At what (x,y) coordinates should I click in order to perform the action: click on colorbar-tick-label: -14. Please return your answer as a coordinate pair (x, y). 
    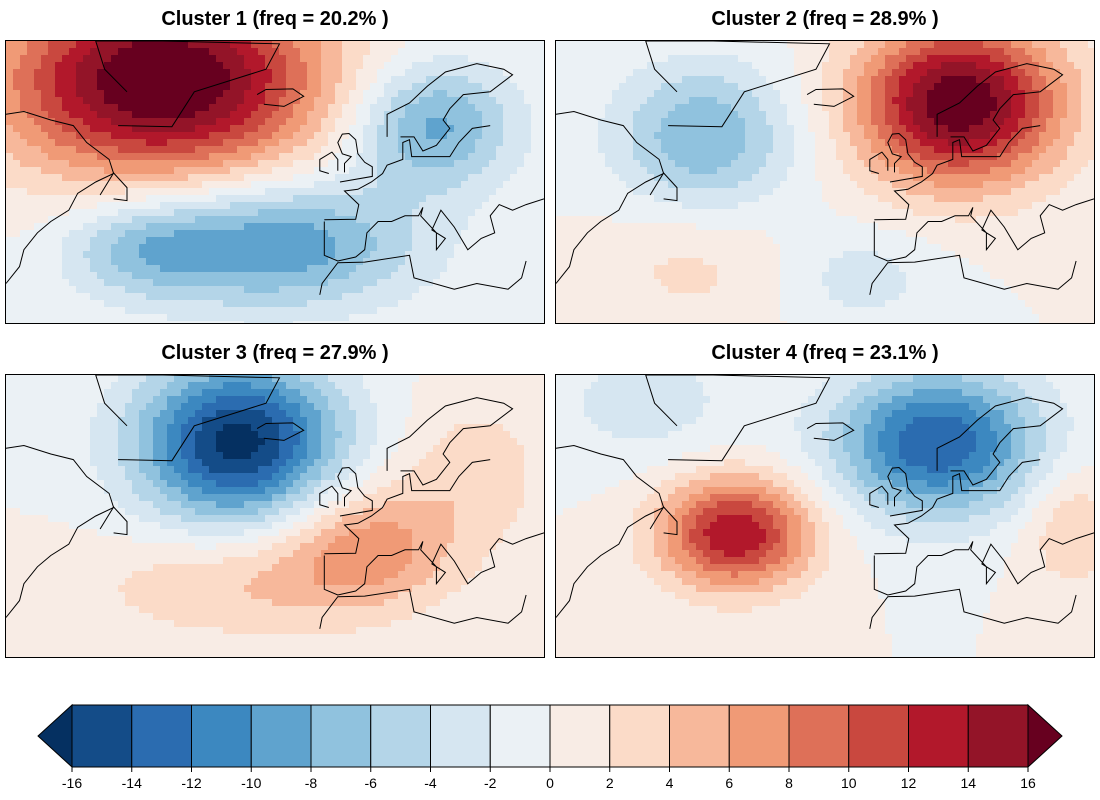
    Looking at the image, I should click on (132, 783).